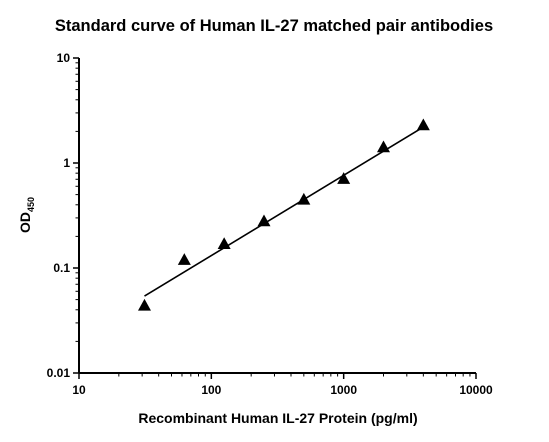 This screenshot has width=549, height=442. Describe the element at coordinates (277, 418) in the screenshot. I see `x-axis-label: Recombinant Human IL-27 Protein (pg/ml)` at that location.